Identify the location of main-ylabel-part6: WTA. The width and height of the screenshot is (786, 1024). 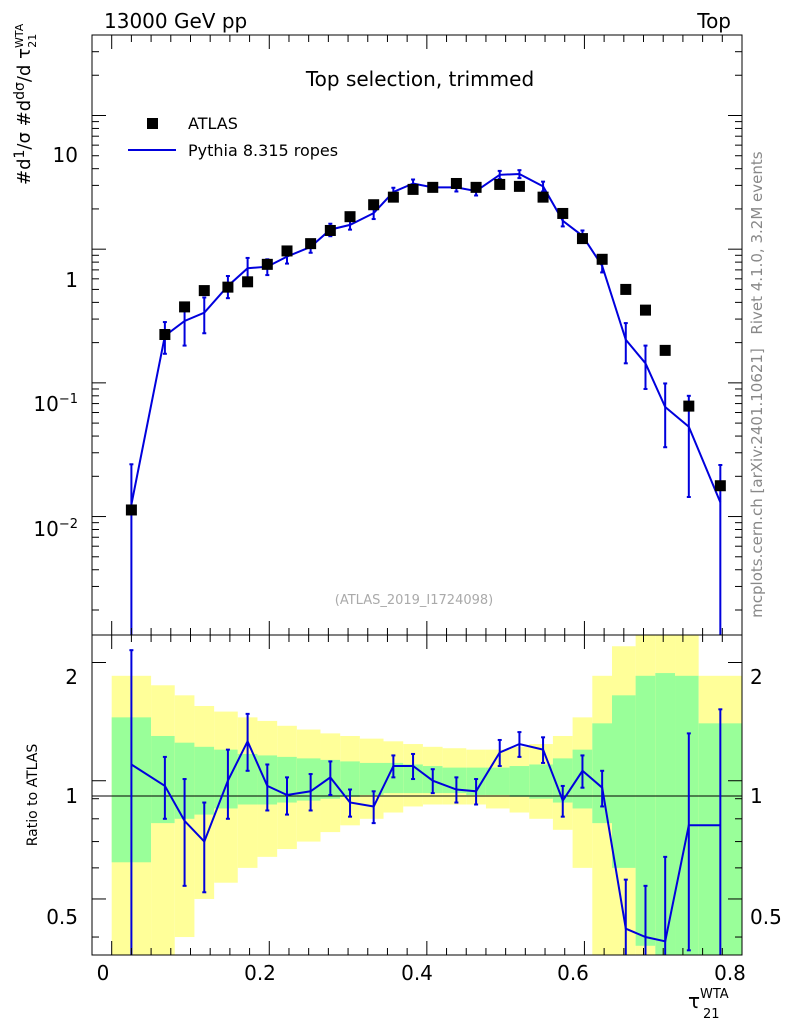
(19, 35).